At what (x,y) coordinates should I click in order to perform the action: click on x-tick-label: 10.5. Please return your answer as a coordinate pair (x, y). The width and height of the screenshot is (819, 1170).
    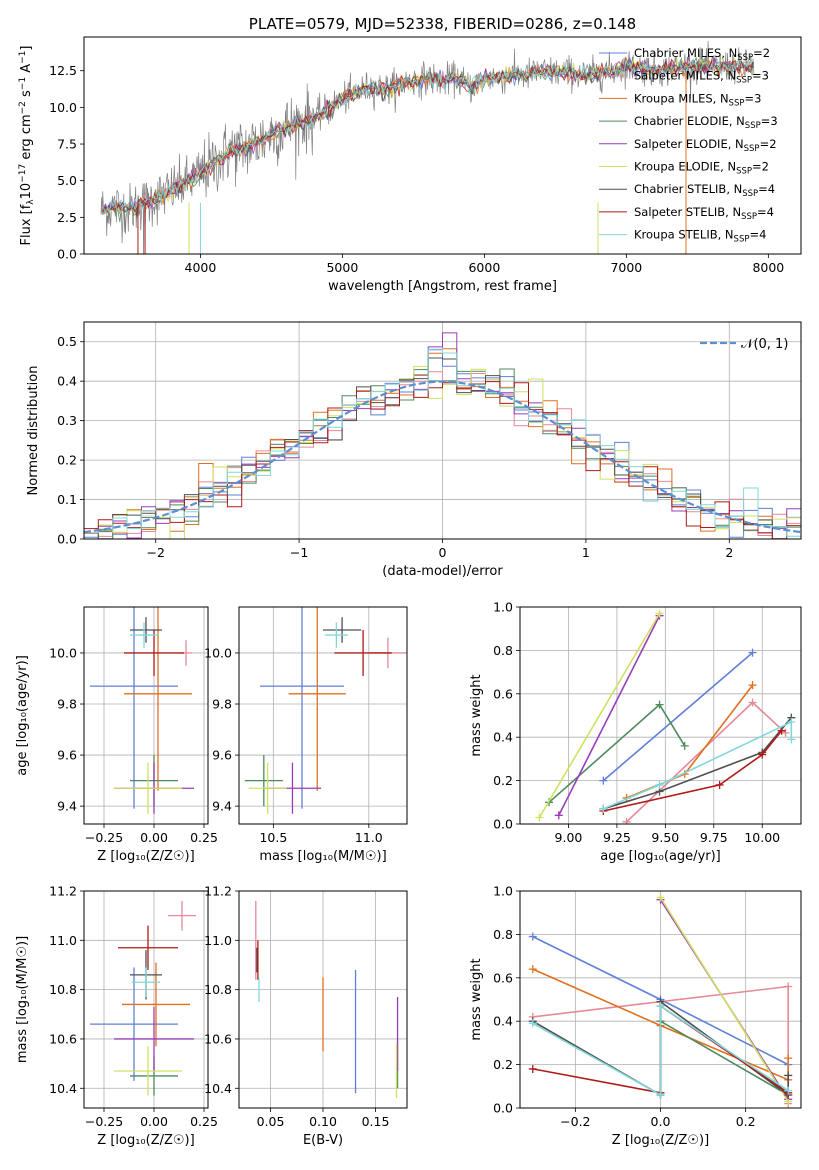
    Looking at the image, I should click on (273, 837).